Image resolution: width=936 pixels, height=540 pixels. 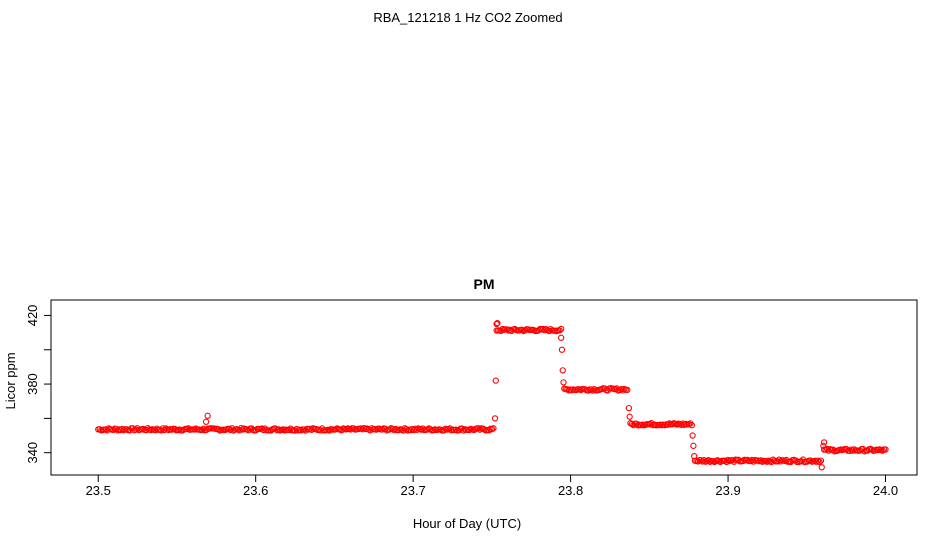 What do you see at coordinates (255, 490) in the screenshot?
I see `x-tick-label: 23.6` at bounding box center [255, 490].